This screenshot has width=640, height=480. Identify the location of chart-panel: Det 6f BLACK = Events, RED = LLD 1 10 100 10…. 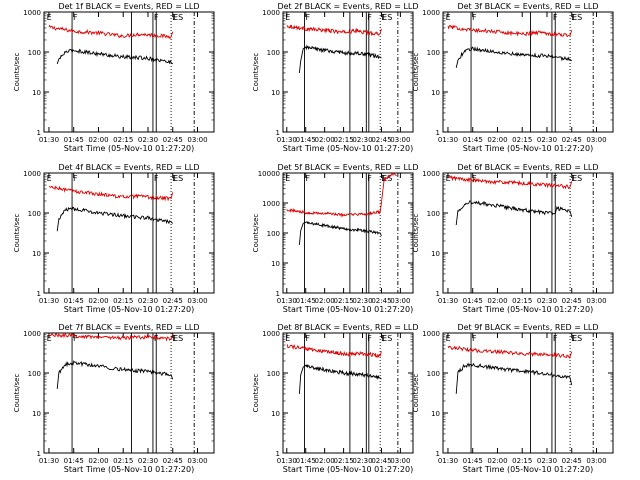
(513, 238).